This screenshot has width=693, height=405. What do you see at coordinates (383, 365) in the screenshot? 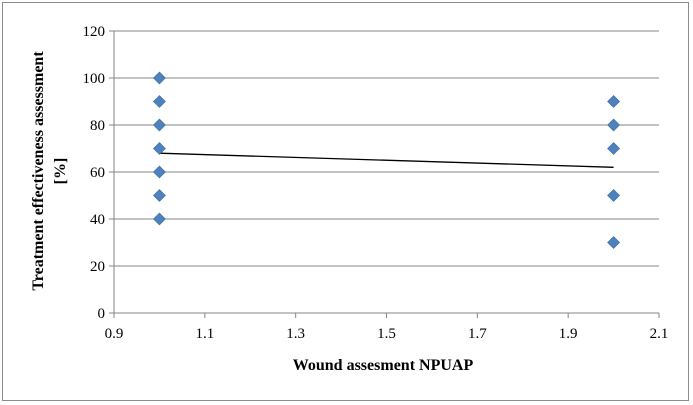
I see `x-axis-title: Wound assesment NPUAP` at bounding box center [383, 365].